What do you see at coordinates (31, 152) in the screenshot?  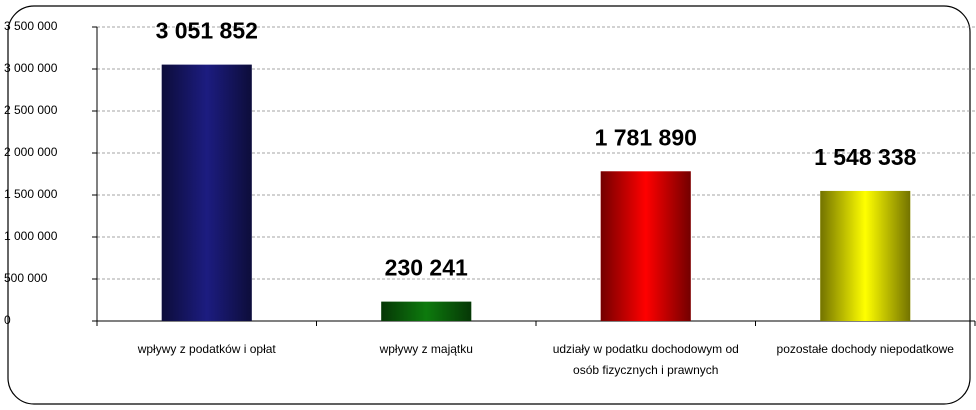 I see `y-tick-label: 2 000 000` at bounding box center [31, 152].